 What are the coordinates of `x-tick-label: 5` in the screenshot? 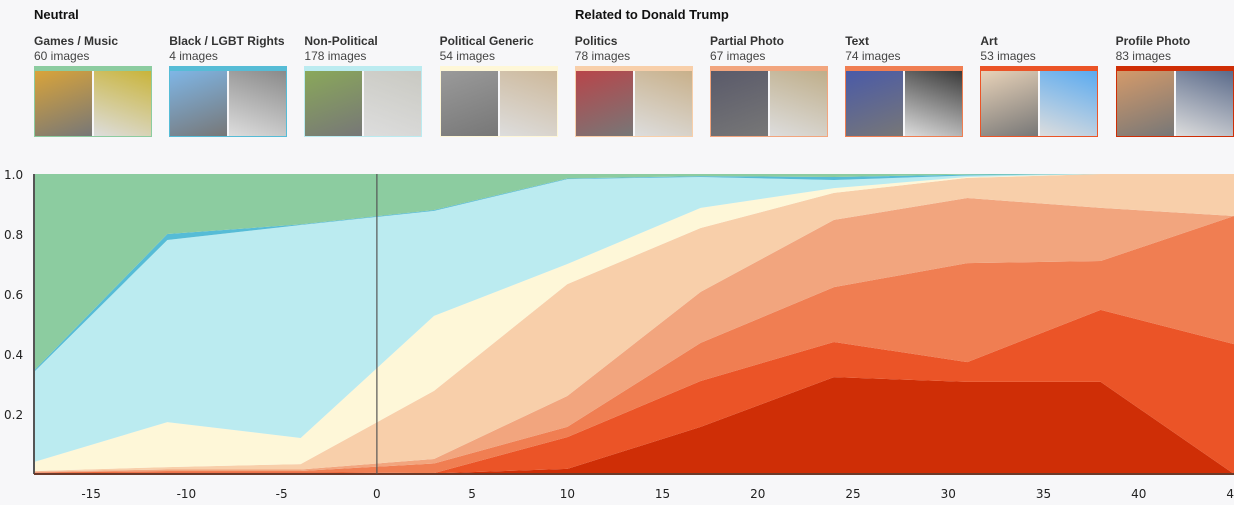 It's located at (472, 494).